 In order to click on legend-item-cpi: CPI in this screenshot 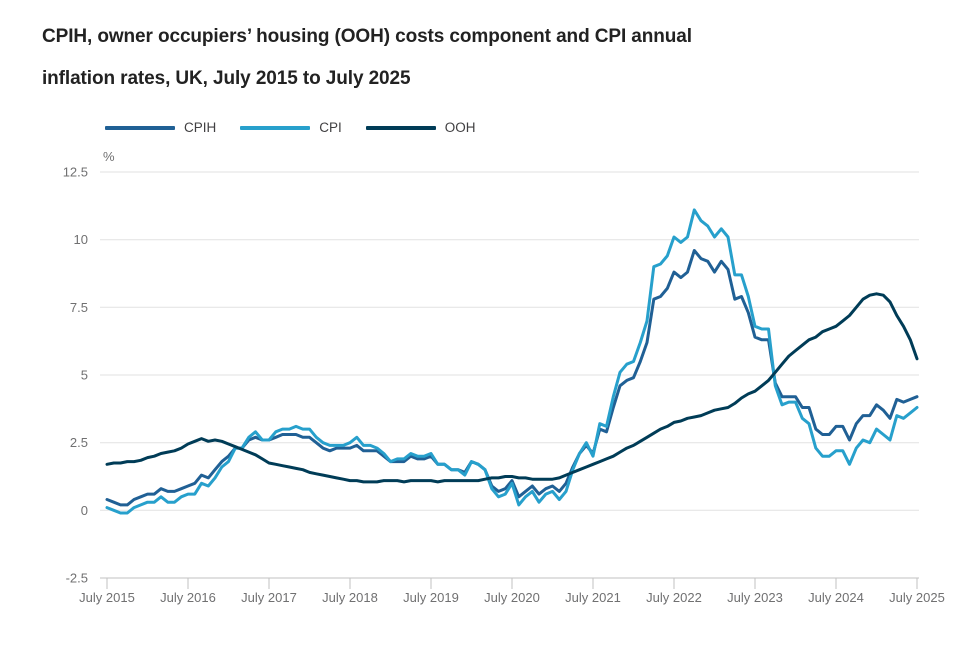, I will do `click(291, 127)`.